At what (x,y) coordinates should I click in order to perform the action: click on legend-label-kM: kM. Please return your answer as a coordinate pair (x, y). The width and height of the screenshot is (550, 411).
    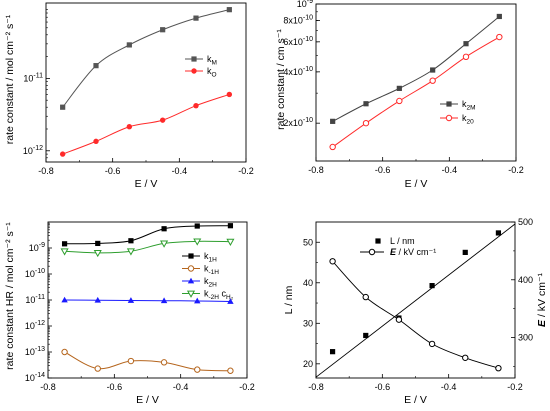
    Looking at the image, I should click on (212, 60).